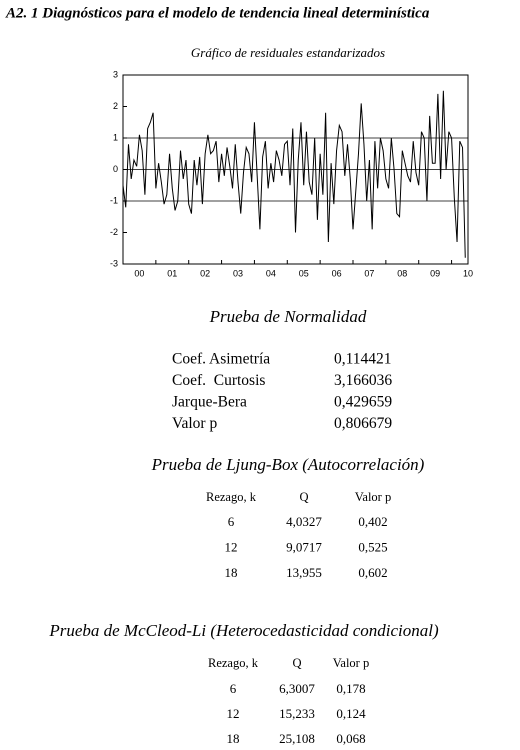  I want to click on table-cell: 9,0717, so click(304, 546).